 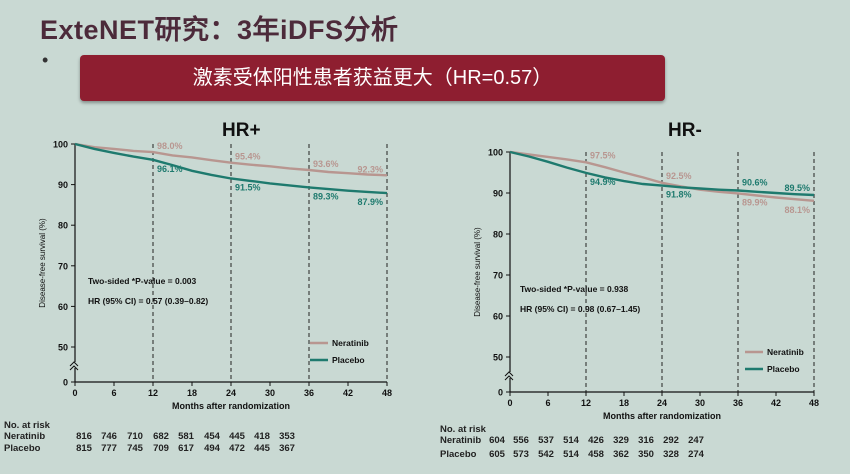 What do you see at coordinates (148, 301) in the screenshot?
I see `hazard-ratio-text: HR (95% CI) = 0.57 (0.39–0.82)` at bounding box center [148, 301].